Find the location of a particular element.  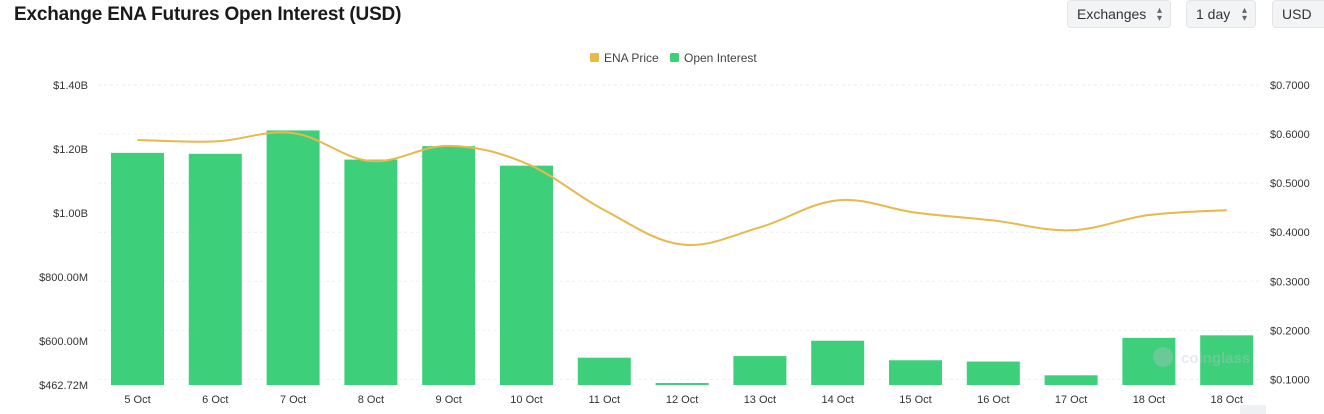

x-tick-label: 12 Oct is located at coordinates (682, 400).